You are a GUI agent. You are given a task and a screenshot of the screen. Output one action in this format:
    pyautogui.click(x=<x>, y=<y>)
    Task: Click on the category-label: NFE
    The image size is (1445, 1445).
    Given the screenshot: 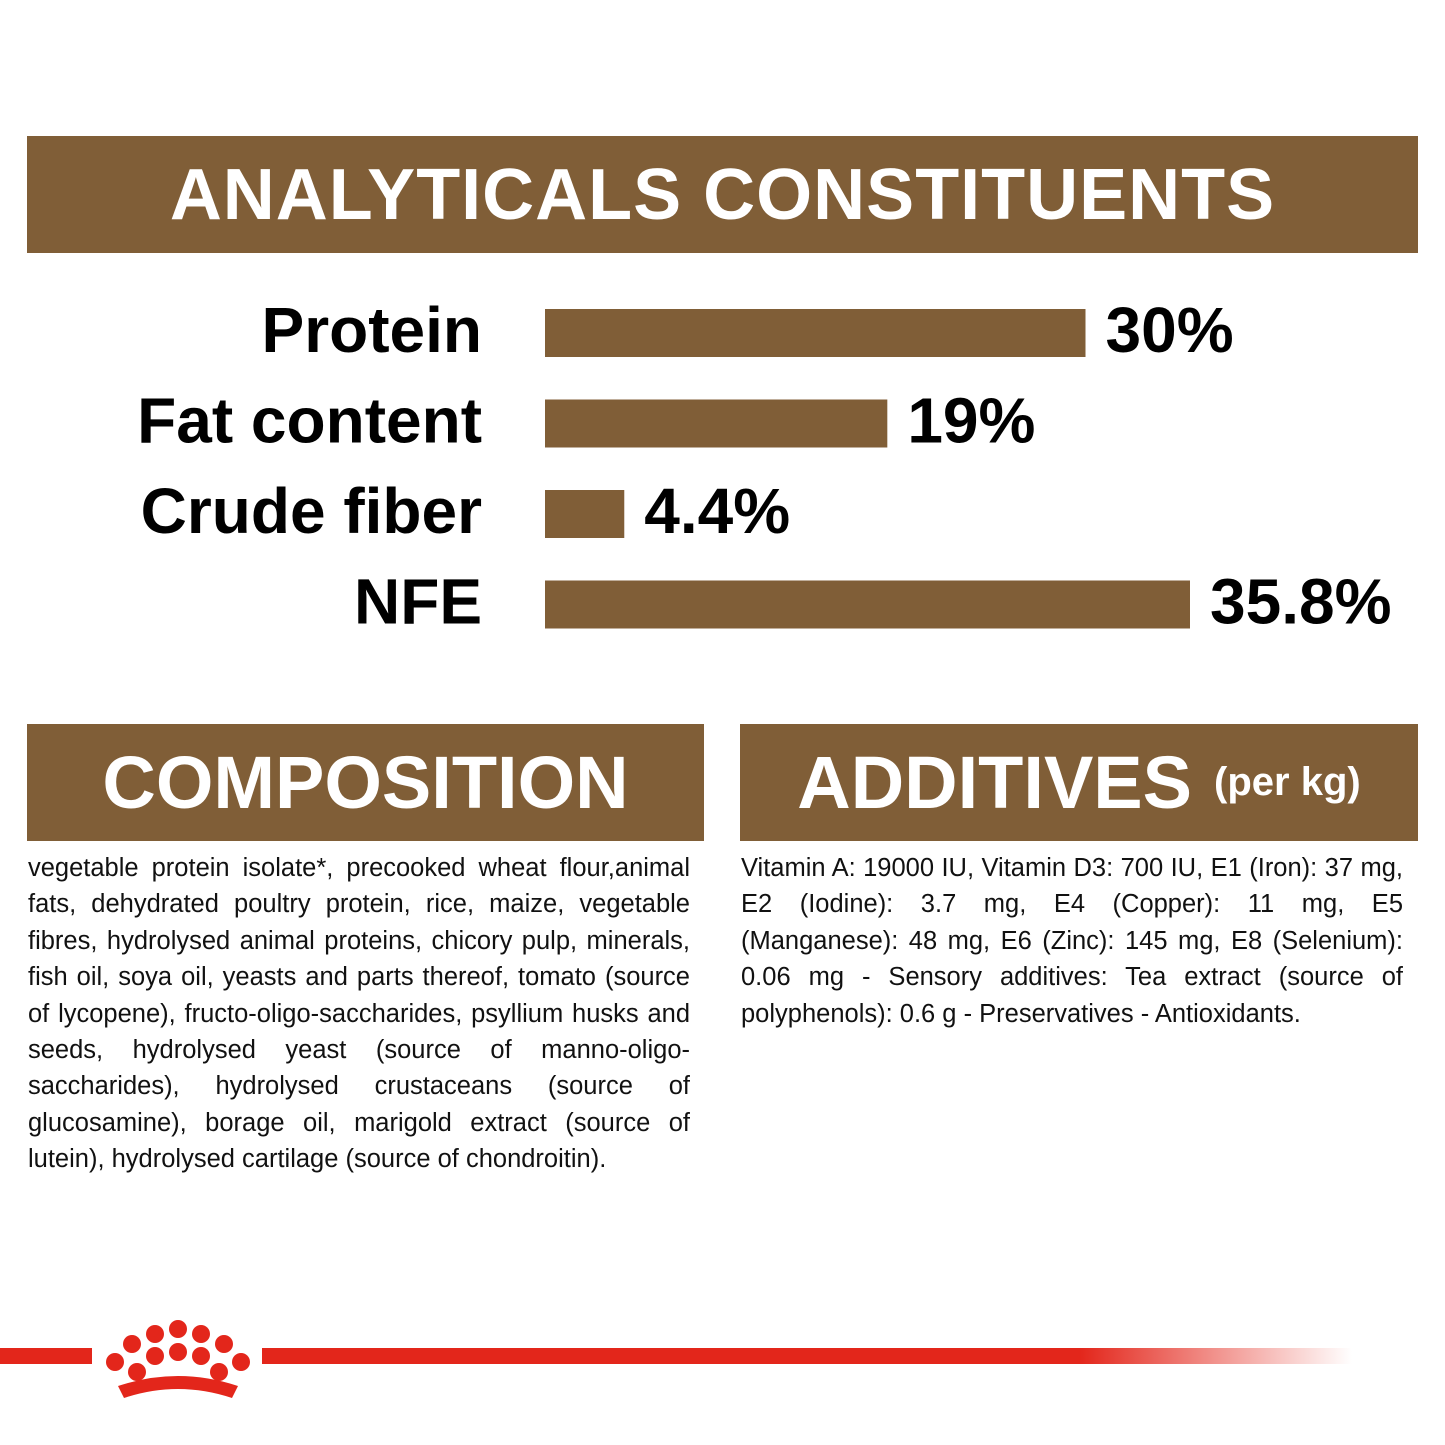 What is the action you would take?
    pyautogui.click(x=418, y=601)
    